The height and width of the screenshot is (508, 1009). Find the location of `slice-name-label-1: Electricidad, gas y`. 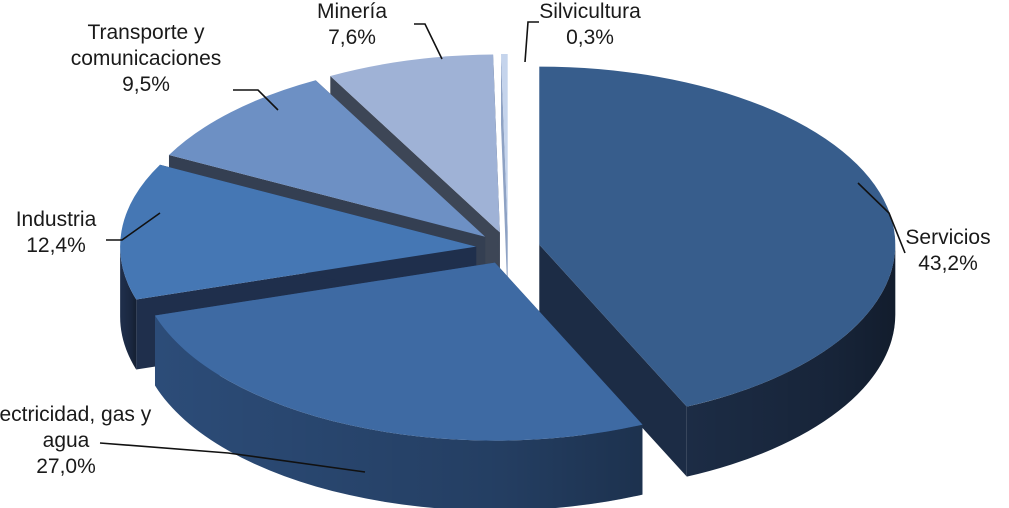

slice-name-label-1: Electricidad, gas y is located at coordinates (76, 414).